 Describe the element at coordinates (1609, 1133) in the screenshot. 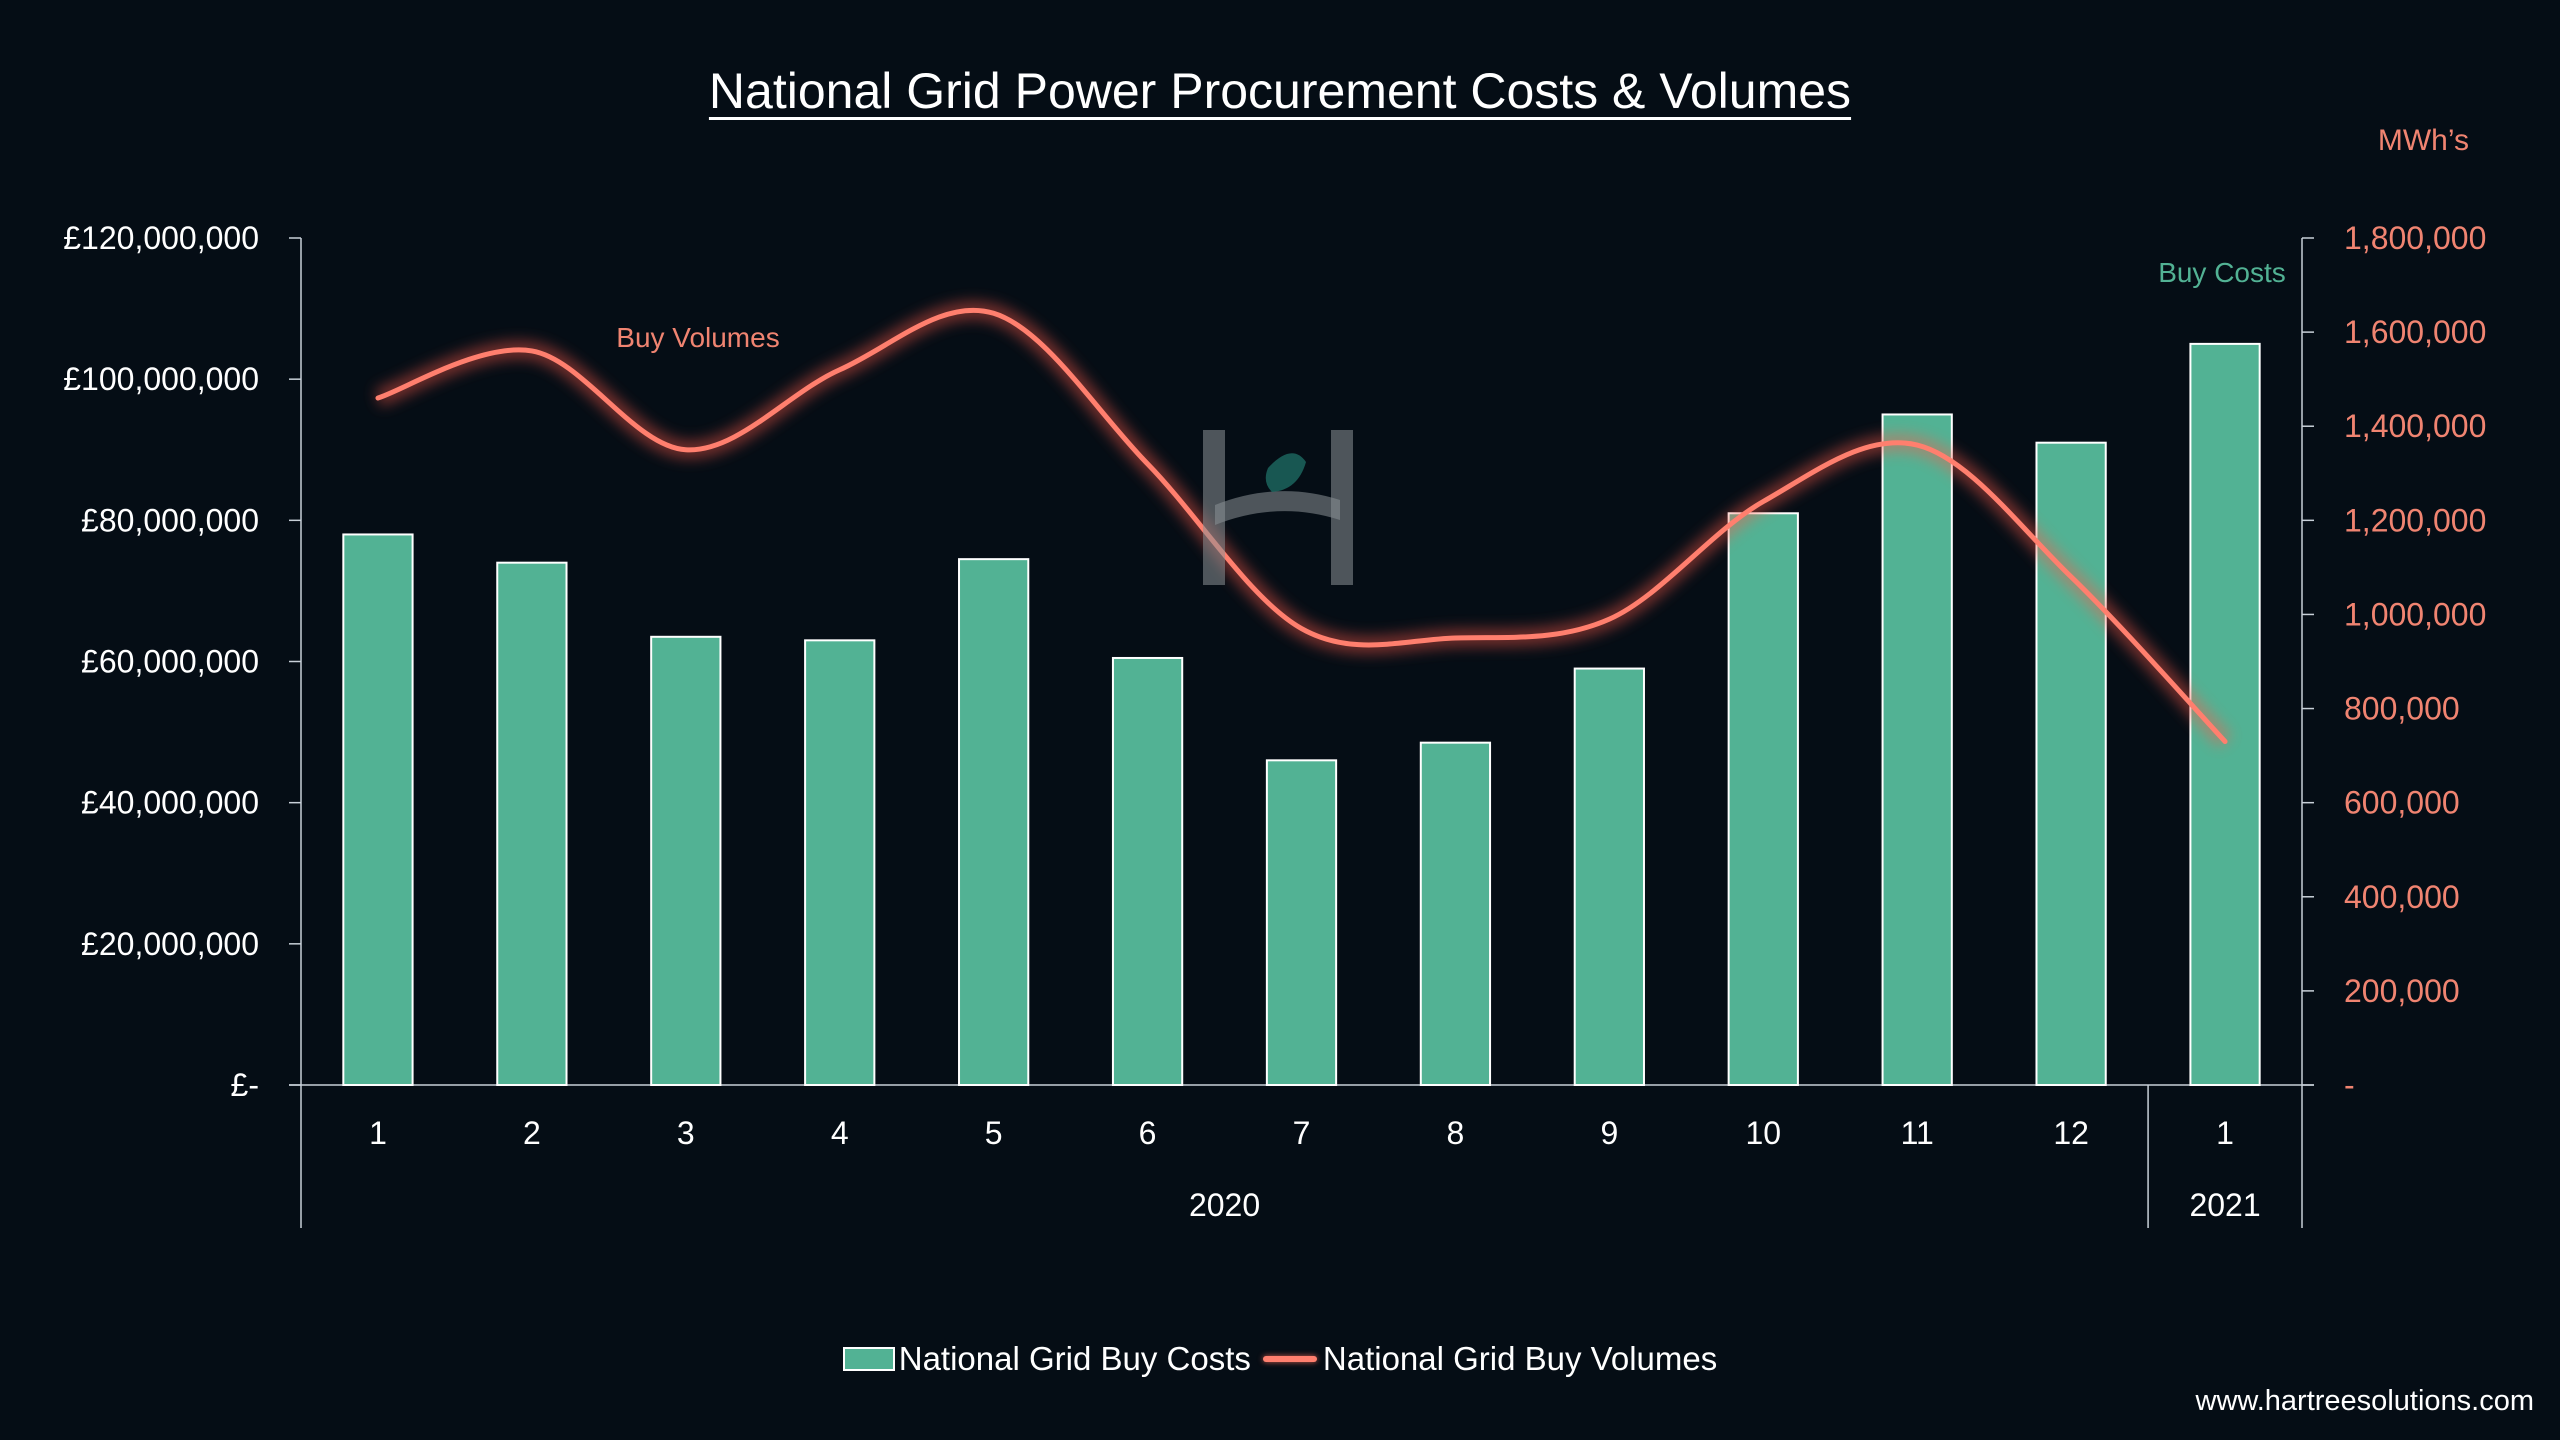

I see `x-axis-tick-label: 9` at that location.